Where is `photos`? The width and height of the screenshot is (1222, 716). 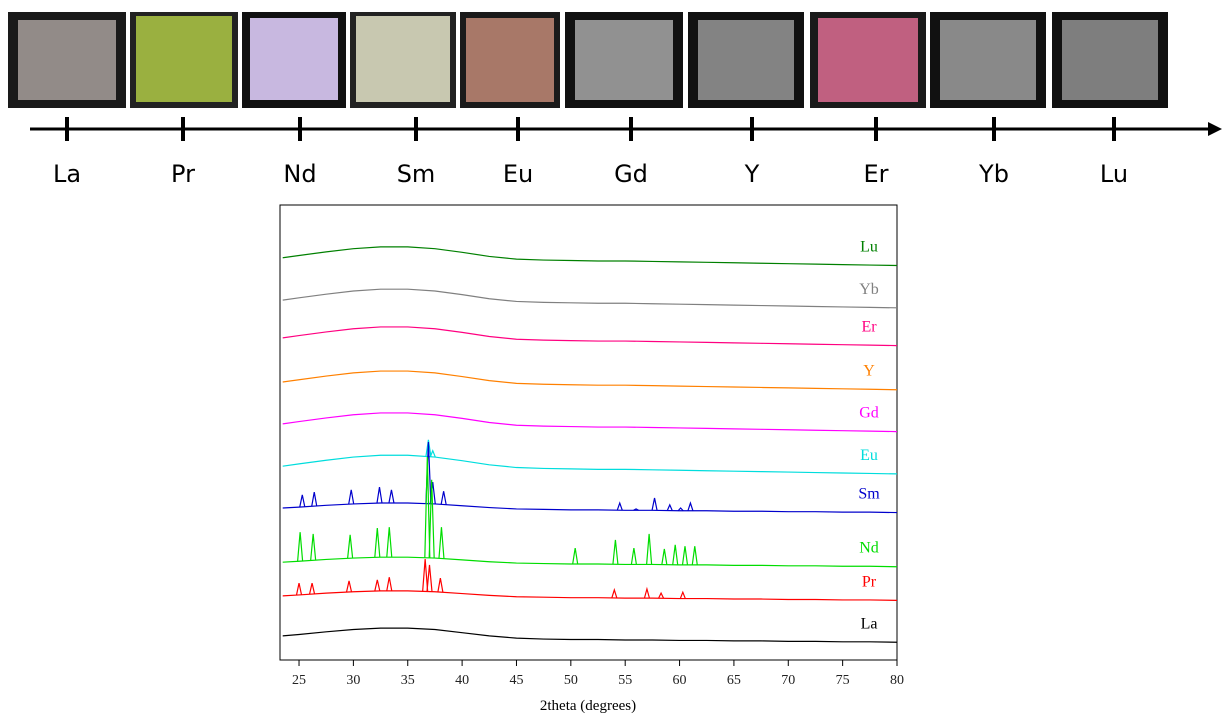 photos is located at coordinates (588, 60).